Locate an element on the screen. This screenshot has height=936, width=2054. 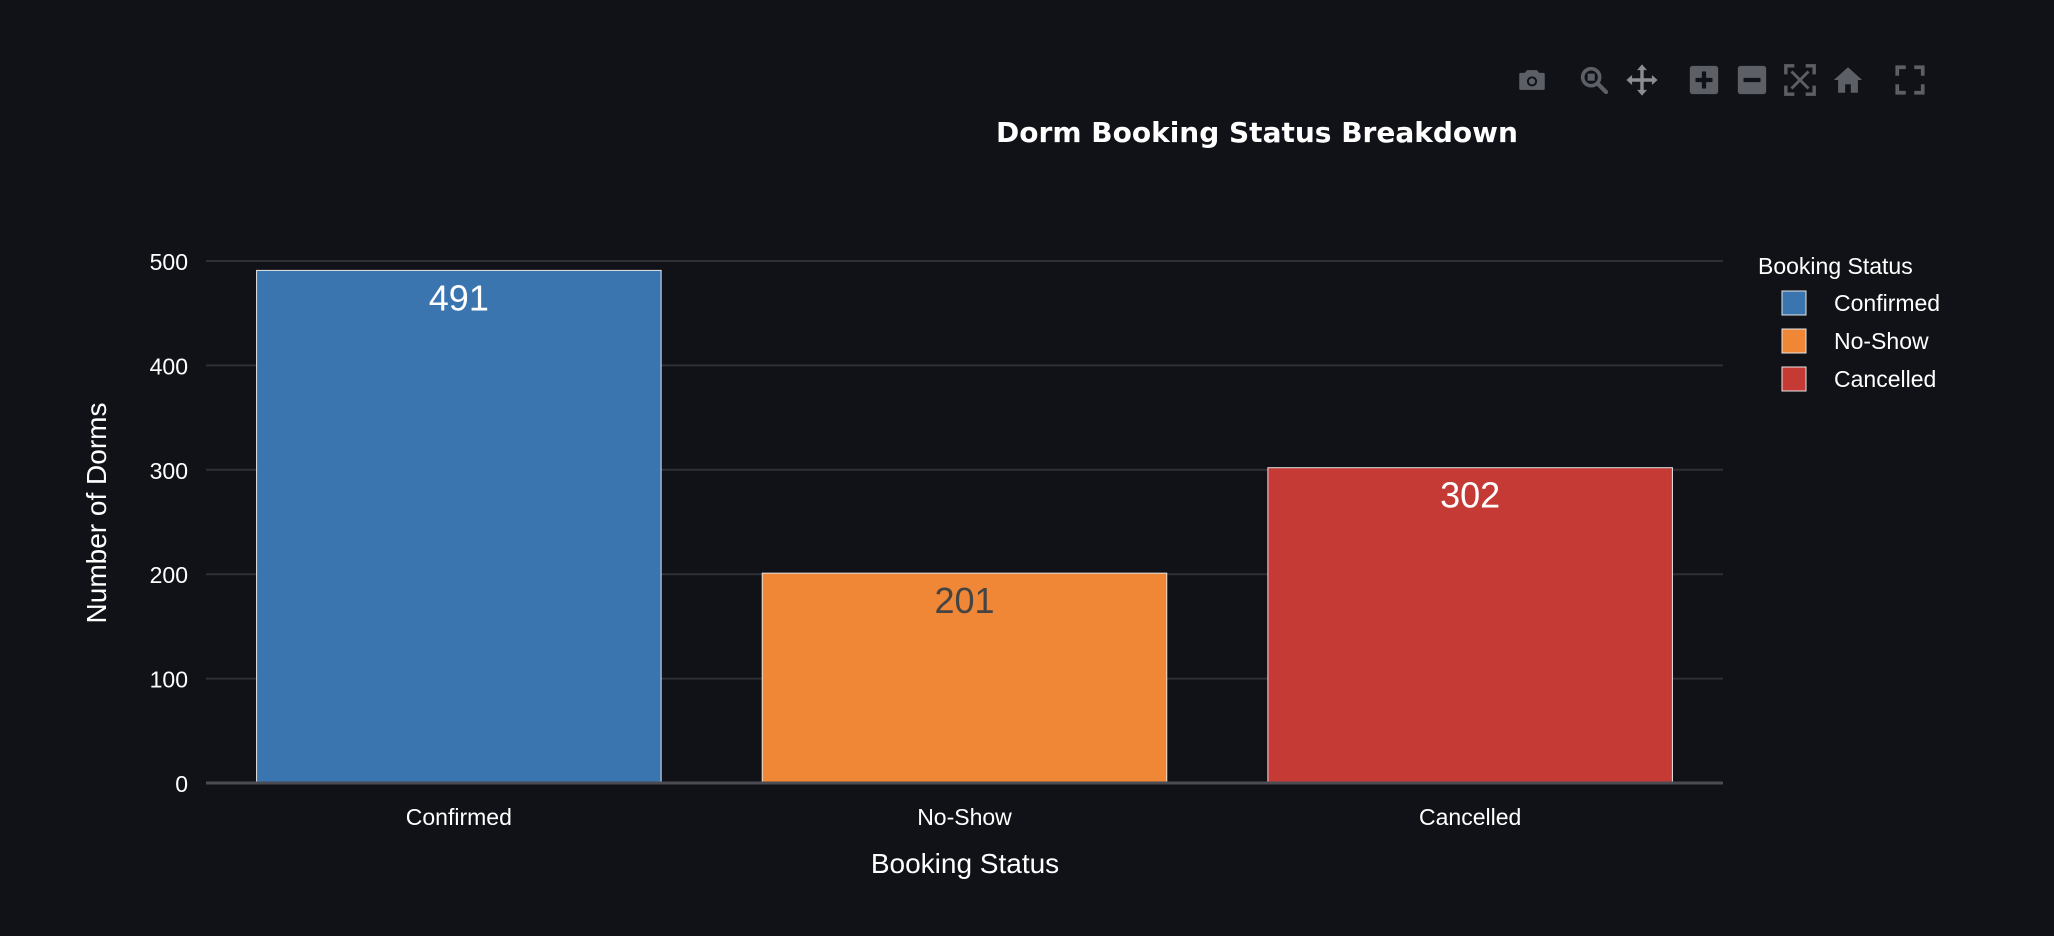
autoscale-icon is located at coordinates (1800, 80).